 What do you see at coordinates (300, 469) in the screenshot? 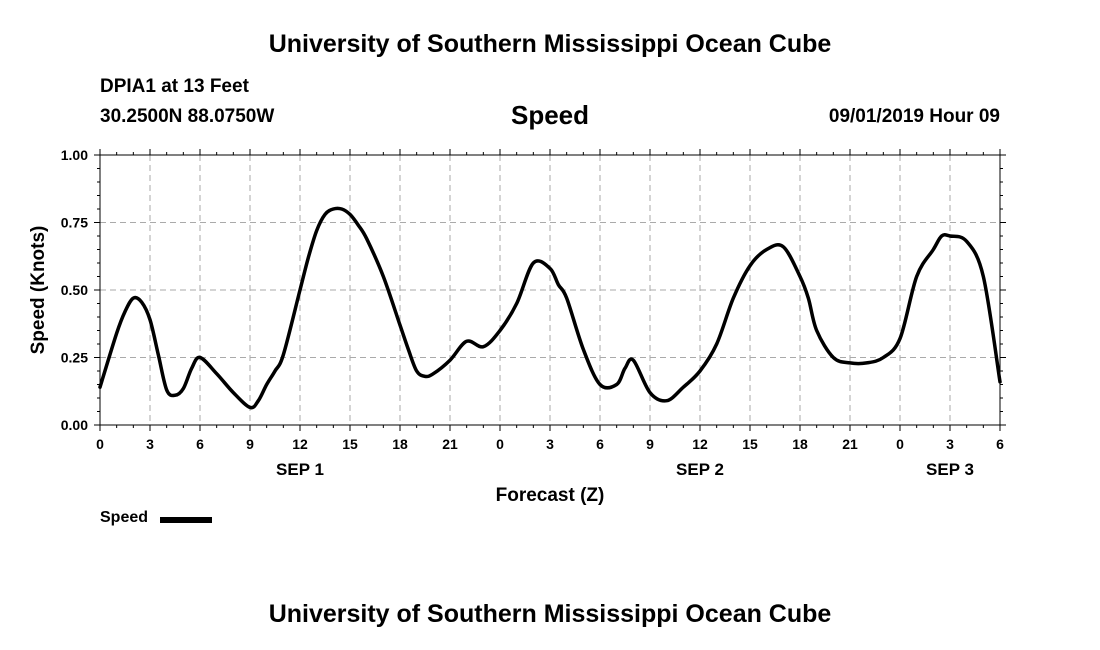
I see `date-label: SEP 1` at bounding box center [300, 469].